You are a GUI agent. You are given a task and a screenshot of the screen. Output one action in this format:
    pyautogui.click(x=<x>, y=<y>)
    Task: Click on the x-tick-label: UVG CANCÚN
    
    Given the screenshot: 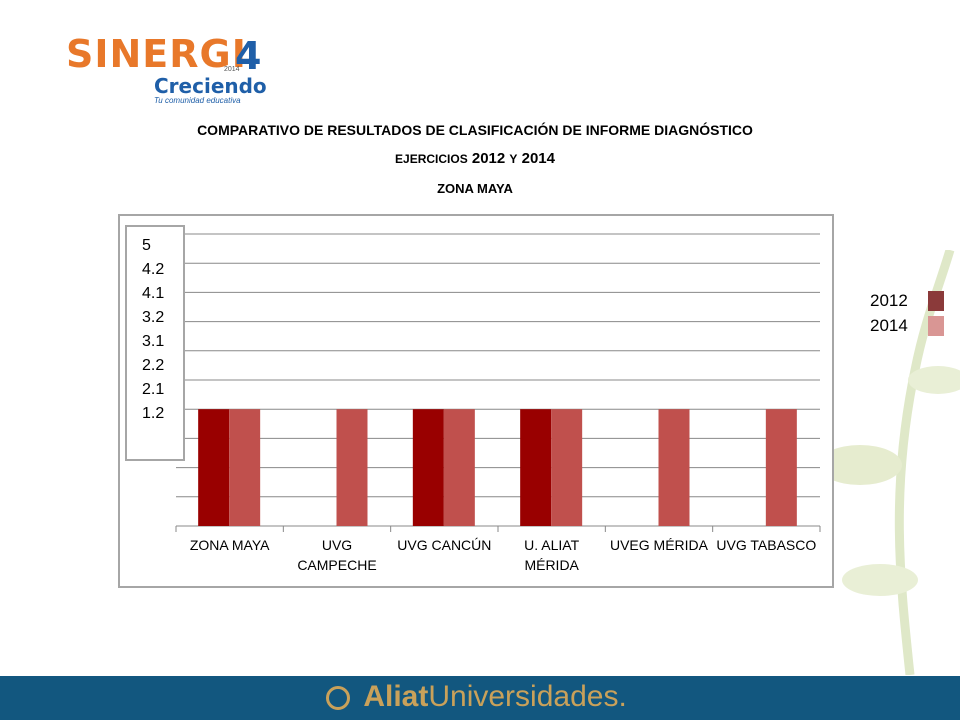 What is the action you would take?
    pyautogui.click(x=444, y=545)
    